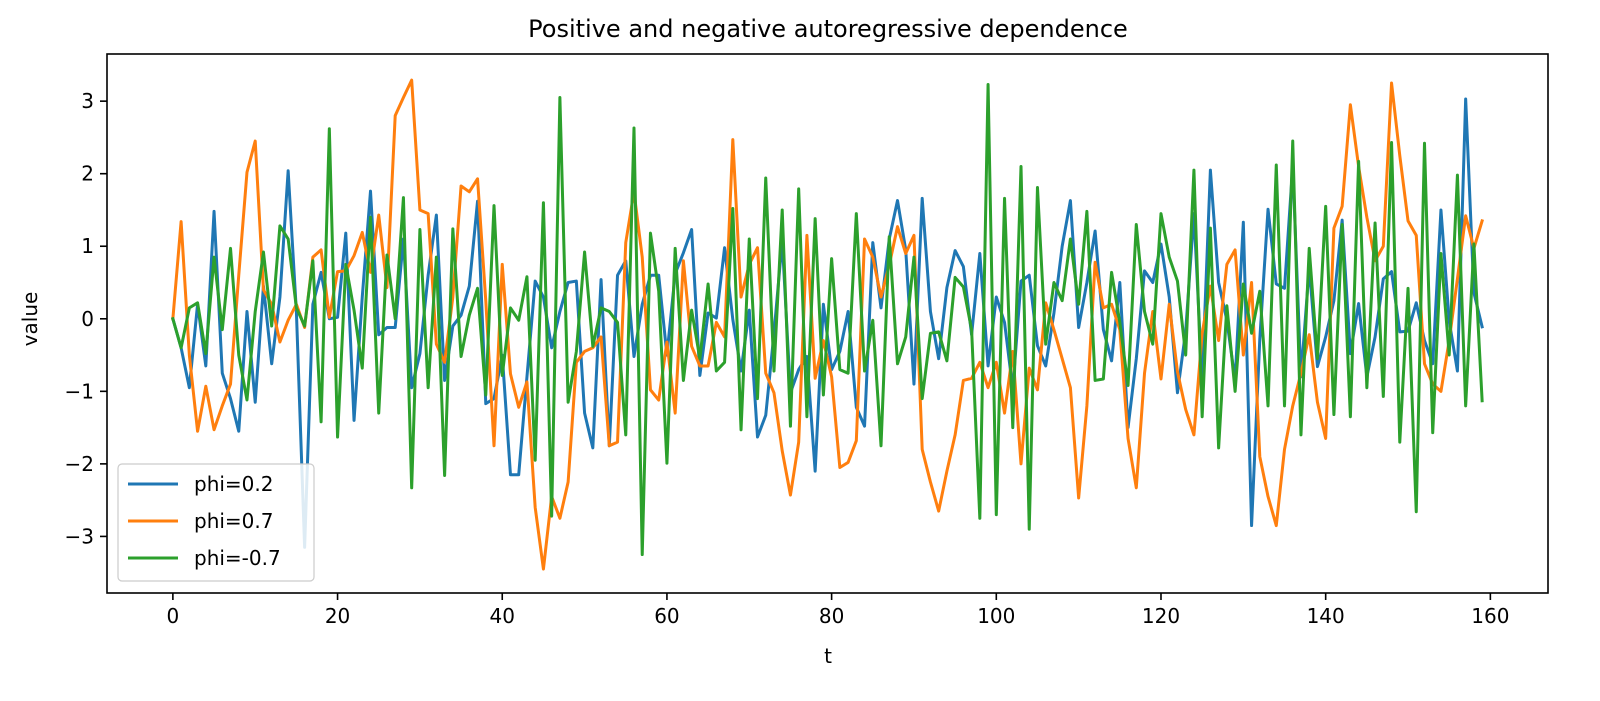 Image resolution: width=1600 pixels, height=701 pixels. What do you see at coordinates (79, 536) in the screenshot?
I see `y-tick-label: −3` at bounding box center [79, 536].